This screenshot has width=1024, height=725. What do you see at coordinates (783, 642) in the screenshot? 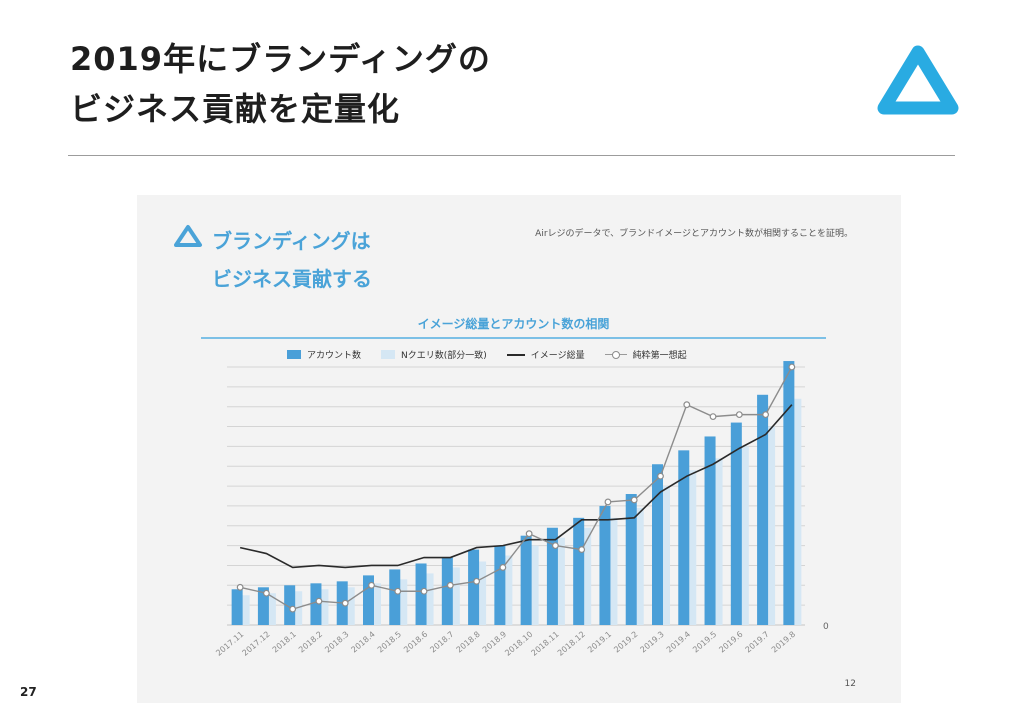
I see `x-tick-label: 2019.8` at bounding box center [783, 642].